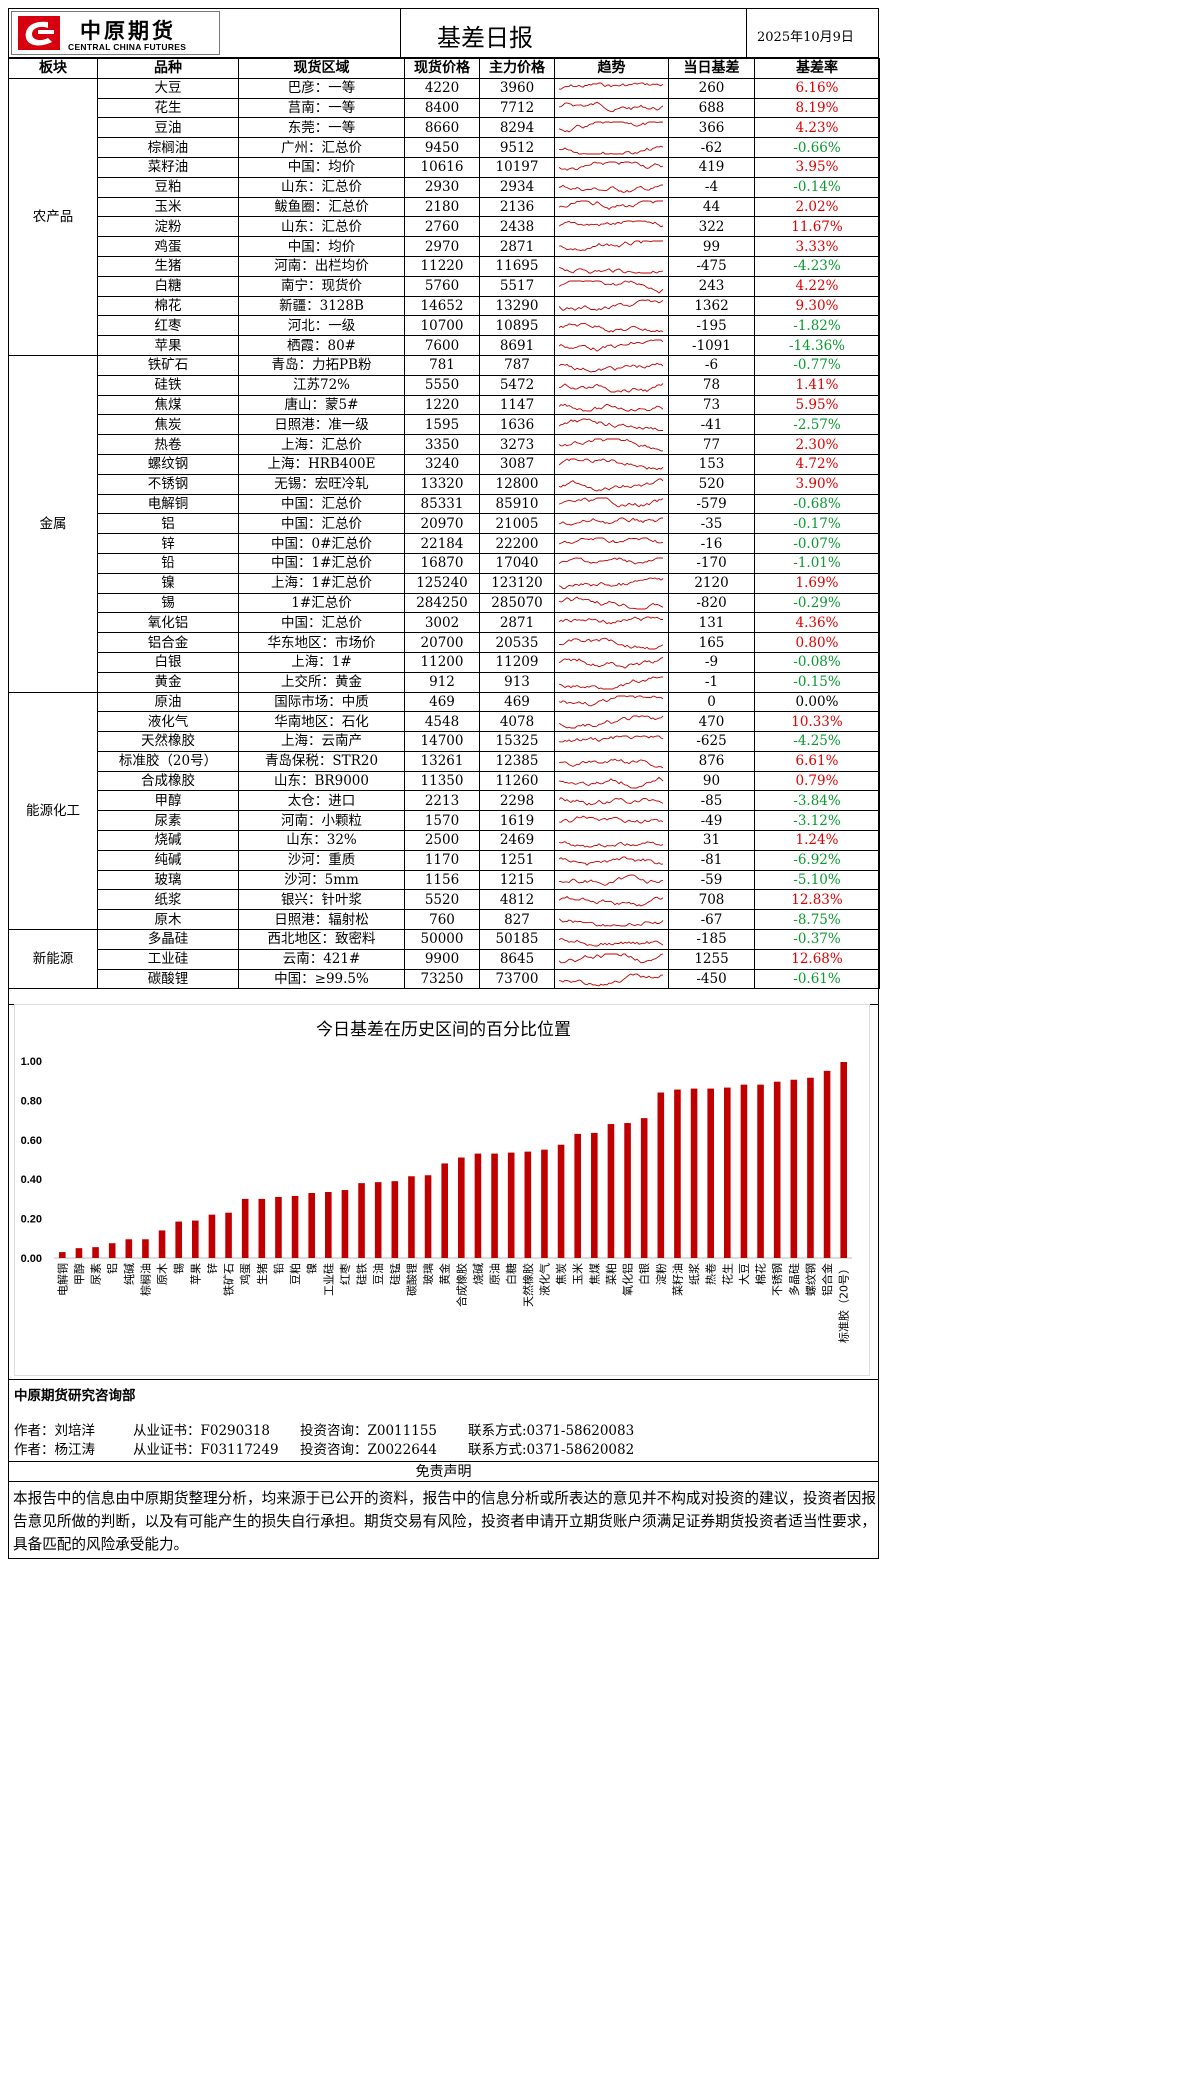 This screenshot has width=1189, height=2097. What do you see at coordinates (444, 207) in the screenshot?
I see `table-row: 玉米 鲅鱼圈：汇总价 2180 2136 44 2.02%` at bounding box center [444, 207].